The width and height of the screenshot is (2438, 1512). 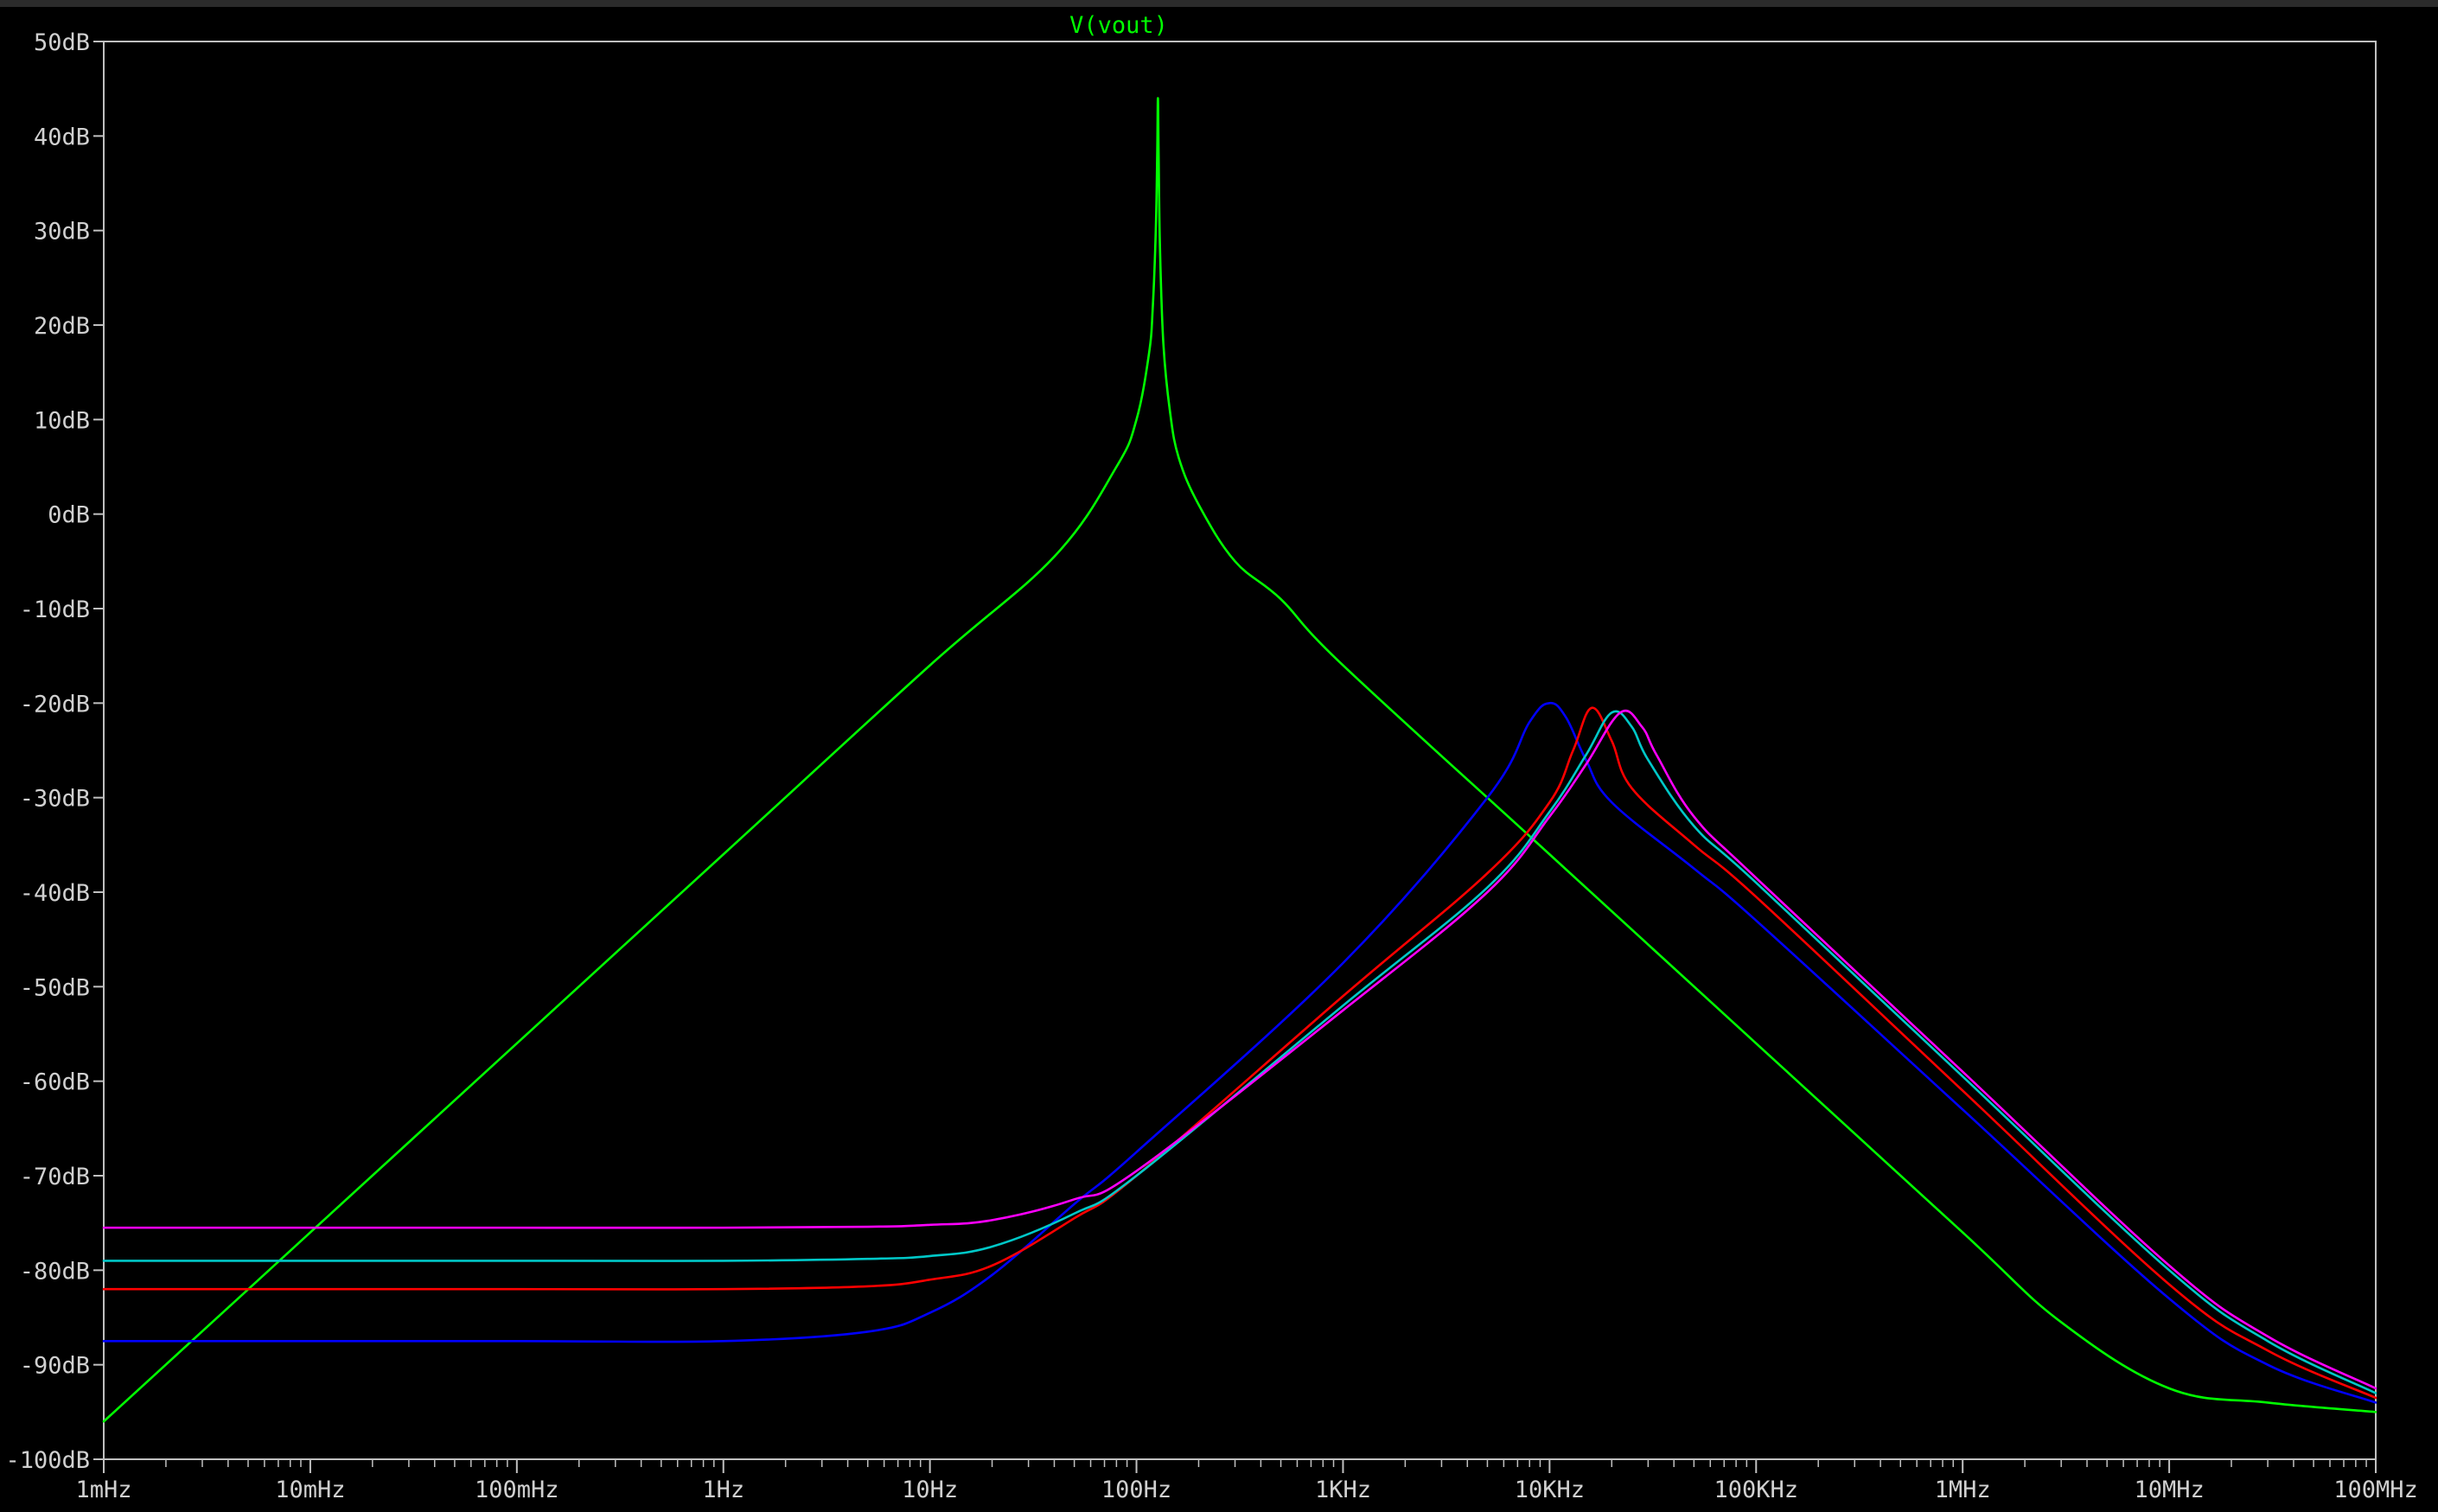 I want to click on x-tick-label: 100mHz, so click(x=517, y=1490).